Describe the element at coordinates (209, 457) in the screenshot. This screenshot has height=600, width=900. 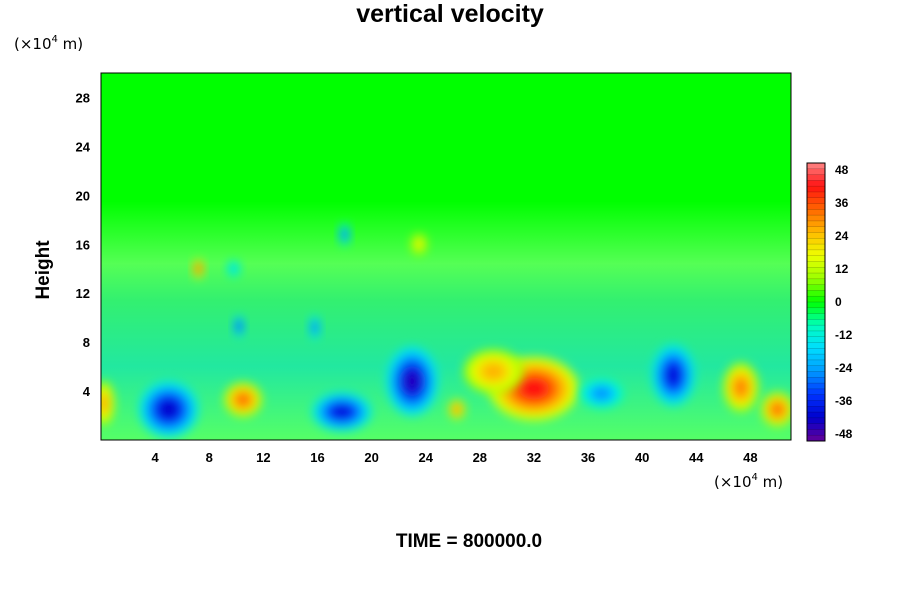
I see `x-tick-label: 8` at that location.